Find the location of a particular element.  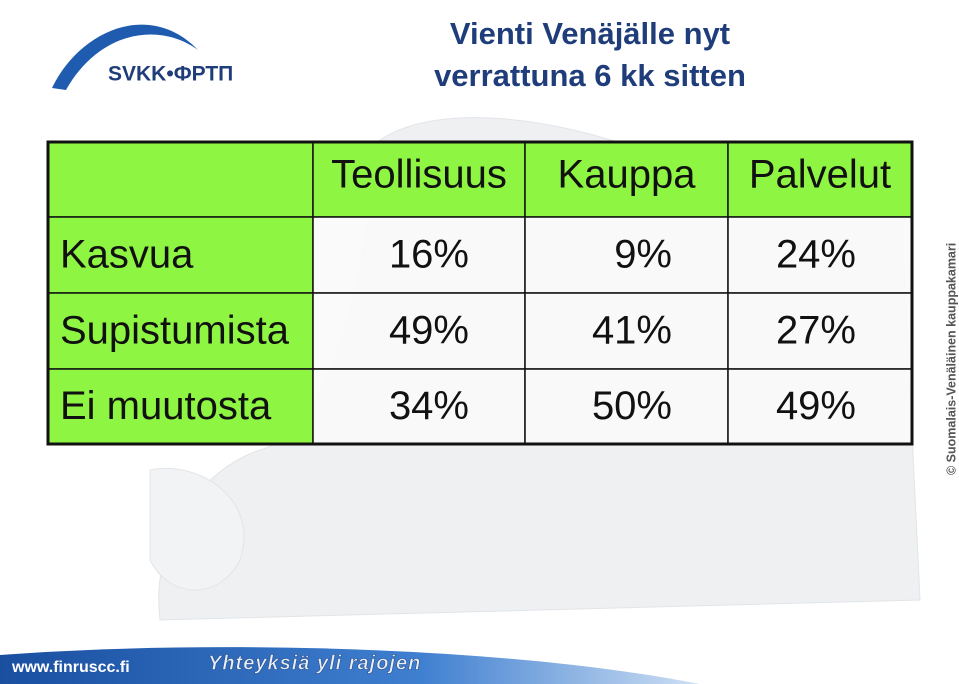

logo-text: SVKK•ФРТП is located at coordinates (170, 74).